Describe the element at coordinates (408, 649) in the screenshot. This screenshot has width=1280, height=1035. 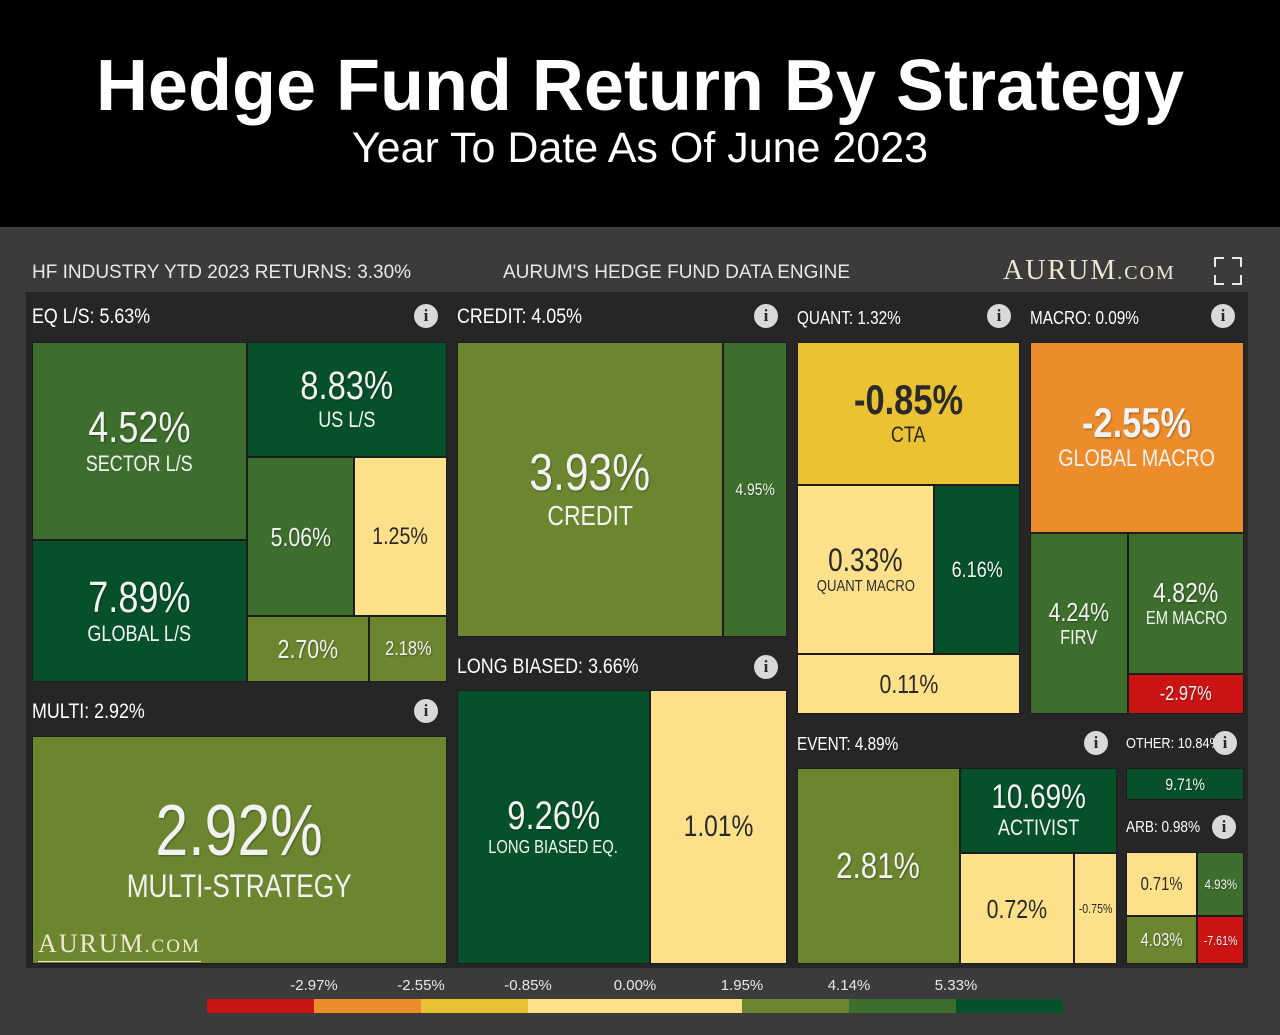
I see `tile-eq-sub-4: 2.18%` at that location.